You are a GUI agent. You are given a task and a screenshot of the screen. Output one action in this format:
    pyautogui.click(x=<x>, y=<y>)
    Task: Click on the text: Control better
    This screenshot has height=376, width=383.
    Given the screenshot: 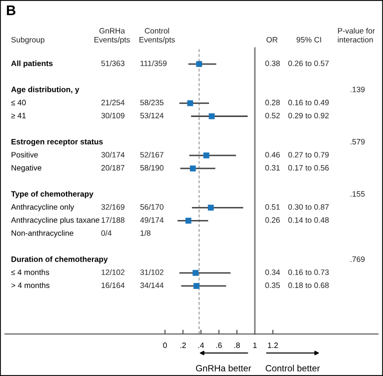 What is the action you would take?
    pyautogui.click(x=293, y=368)
    